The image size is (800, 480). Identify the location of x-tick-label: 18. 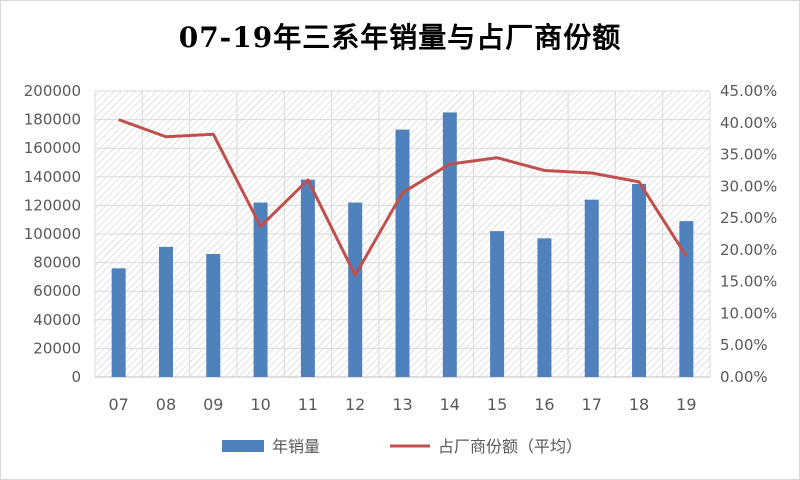
(639, 404).